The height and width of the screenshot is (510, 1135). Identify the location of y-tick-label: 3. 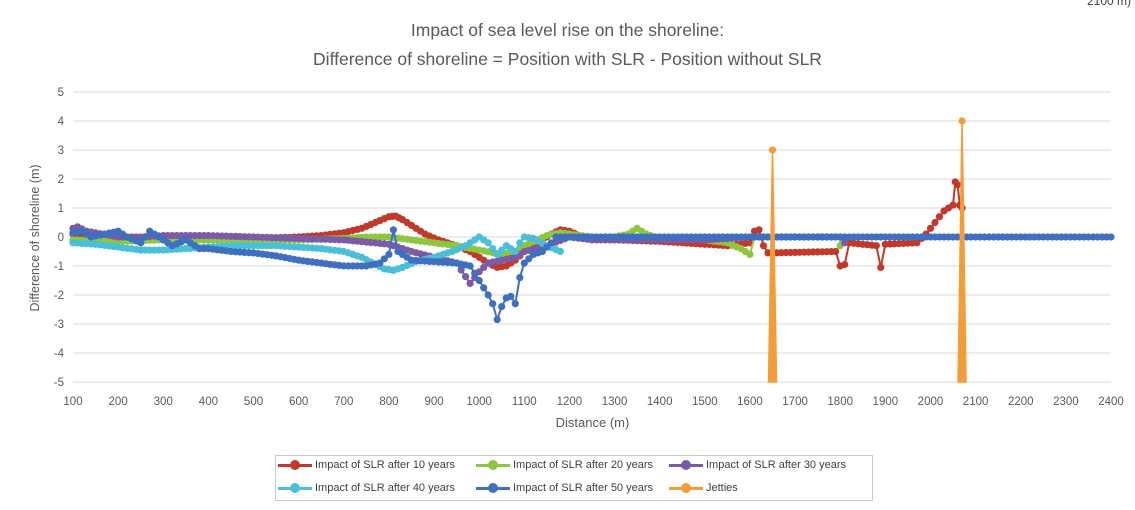
(61, 151).